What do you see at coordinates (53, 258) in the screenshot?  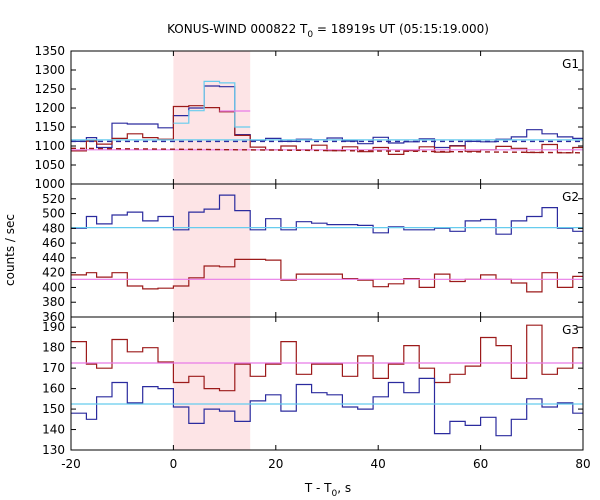 I see `y-tick-label: 440` at bounding box center [53, 258].